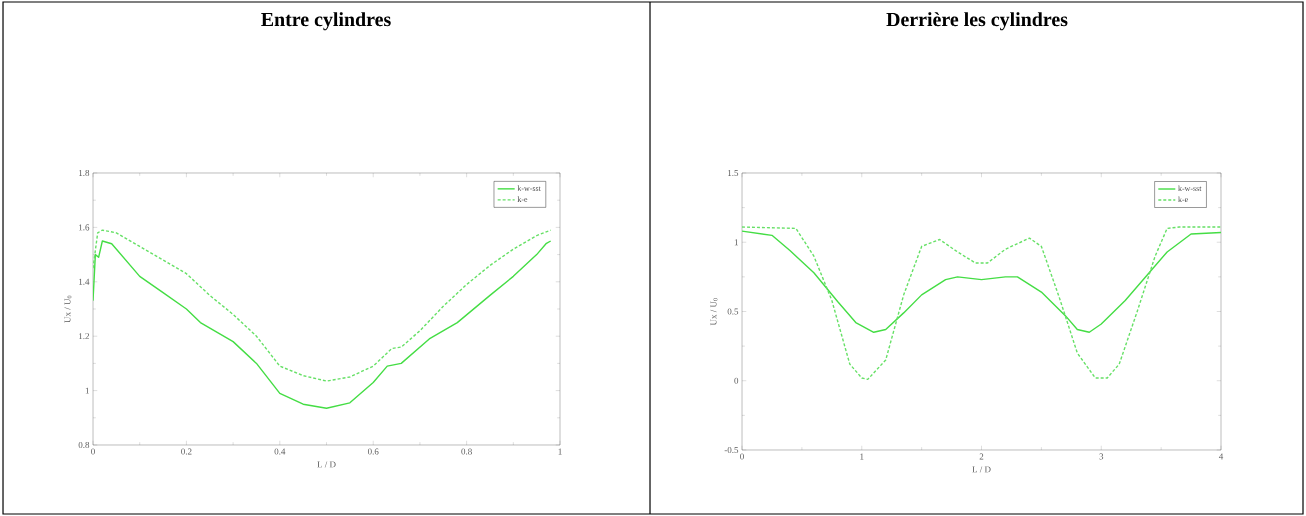  Describe the element at coordinates (977, 21) in the screenshot. I see `chart-title: Derrière les cylindres` at that location.